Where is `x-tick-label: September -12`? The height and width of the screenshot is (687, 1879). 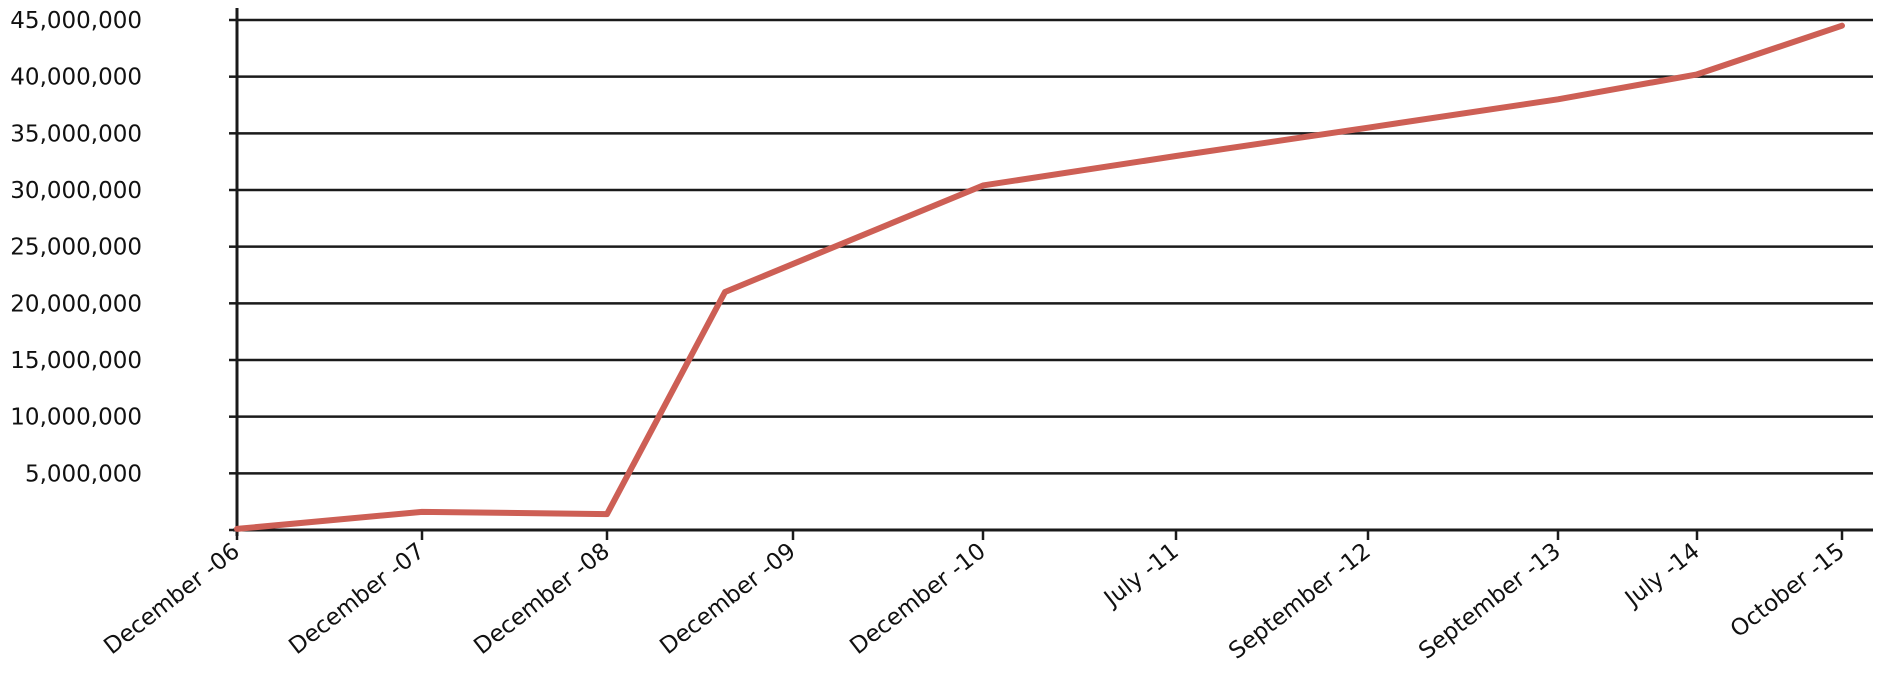
x-tick-label: September -12 is located at coordinates (1300, 601).